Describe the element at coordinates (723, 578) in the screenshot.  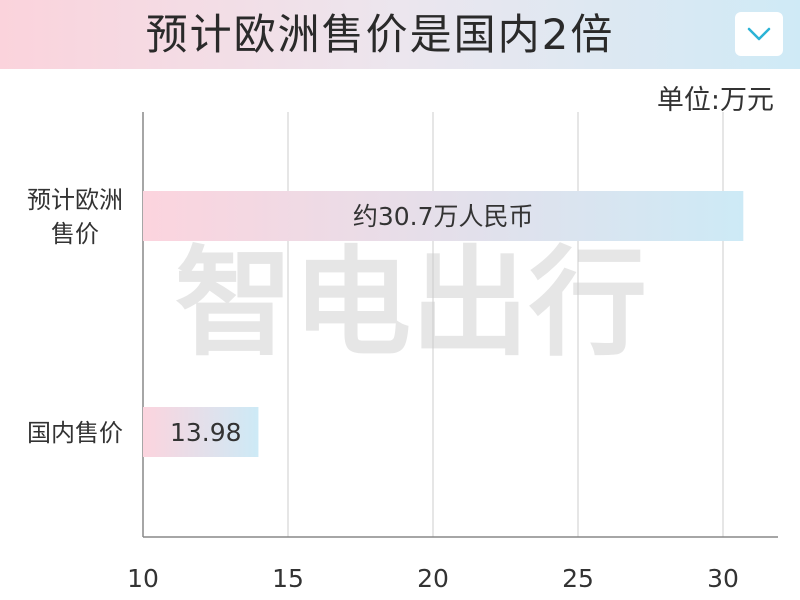
I see `x-tick-label: 30` at that location.